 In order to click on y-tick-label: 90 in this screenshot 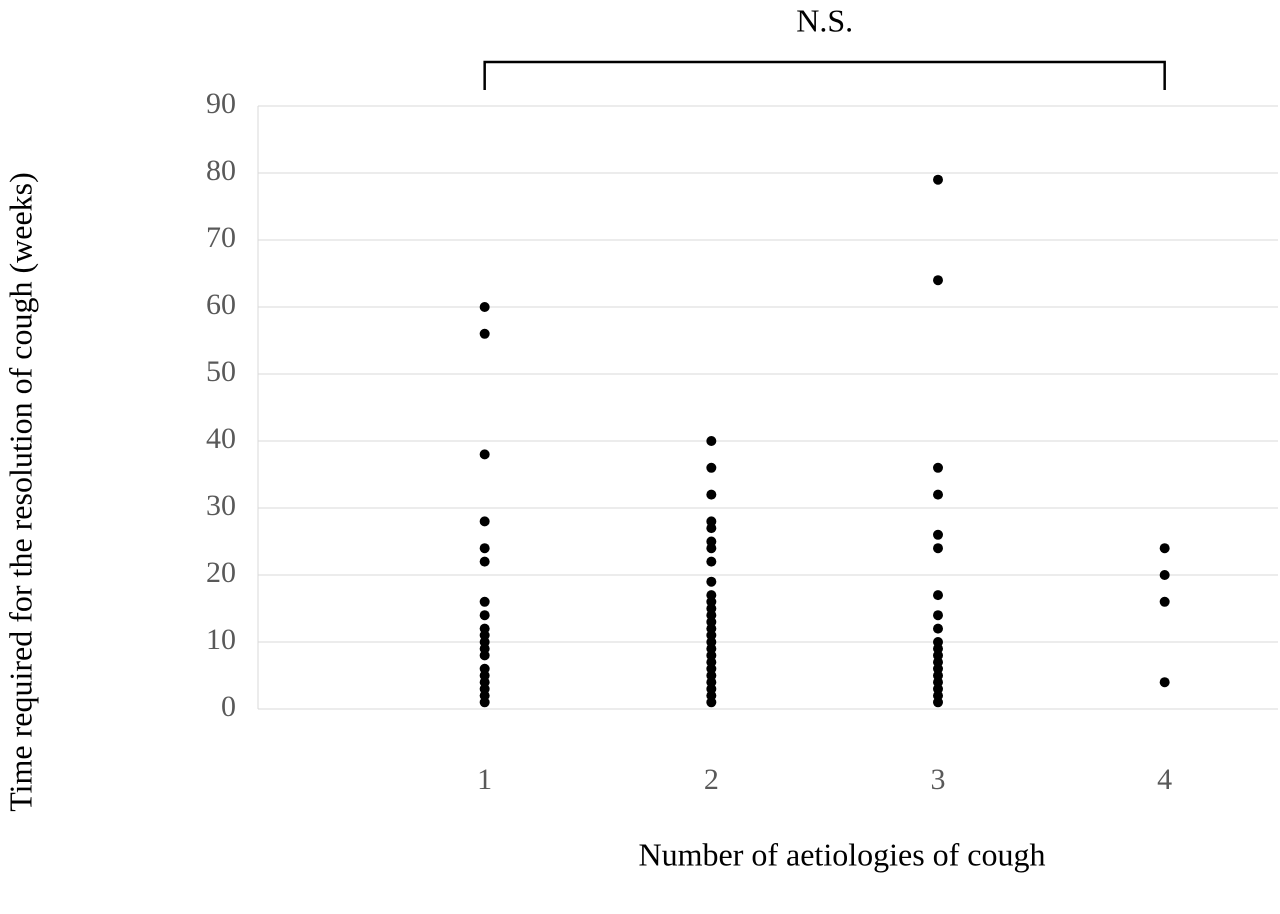, I will do `click(221, 103)`.